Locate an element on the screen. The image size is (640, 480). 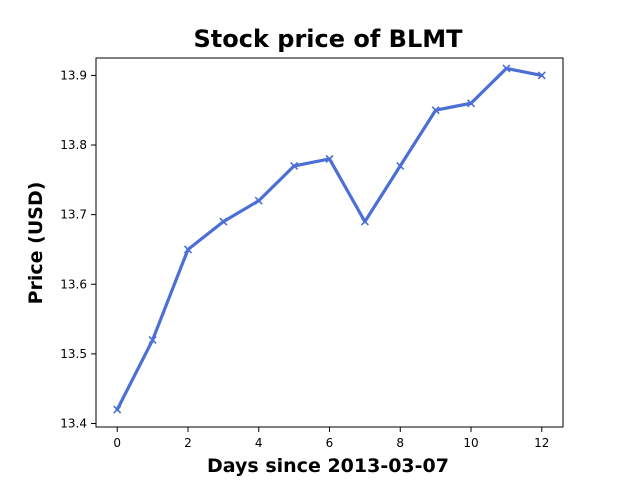
x-tick-label: 8 is located at coordinates (400, 443).